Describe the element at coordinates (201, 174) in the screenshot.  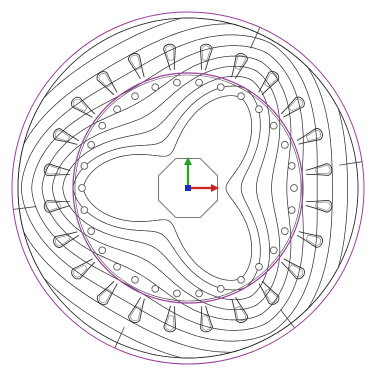
I see `coordinate-axes-icon` at that location.